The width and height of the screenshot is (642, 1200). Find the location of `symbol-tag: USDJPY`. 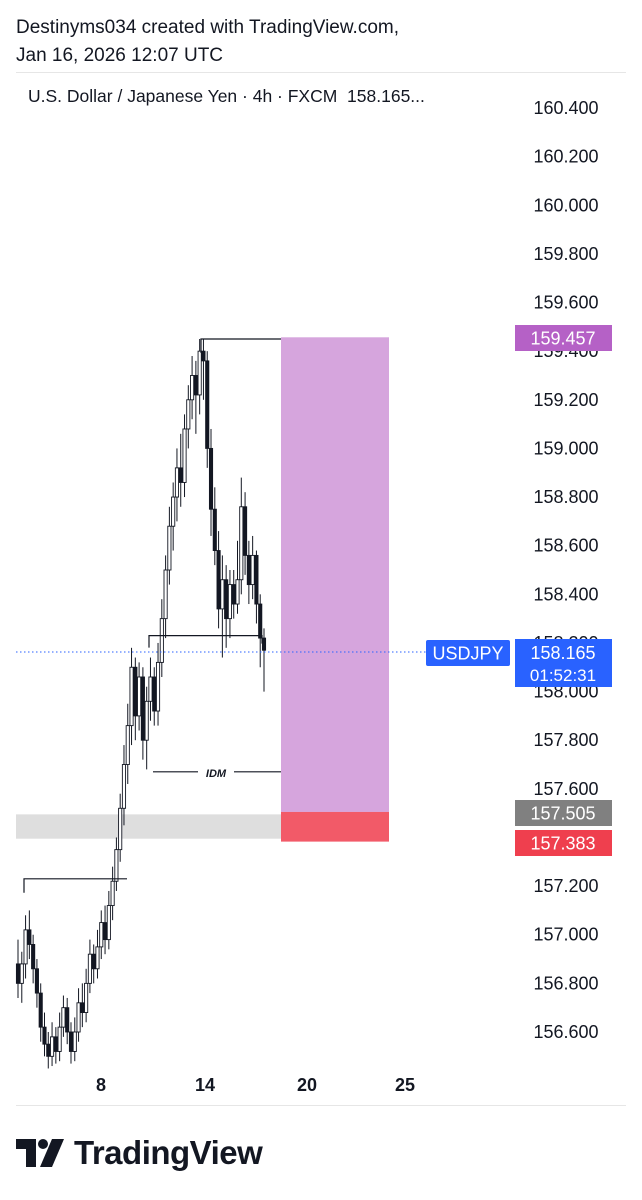

symbol-tag: USDJPY is located at coordinates (468, 653).